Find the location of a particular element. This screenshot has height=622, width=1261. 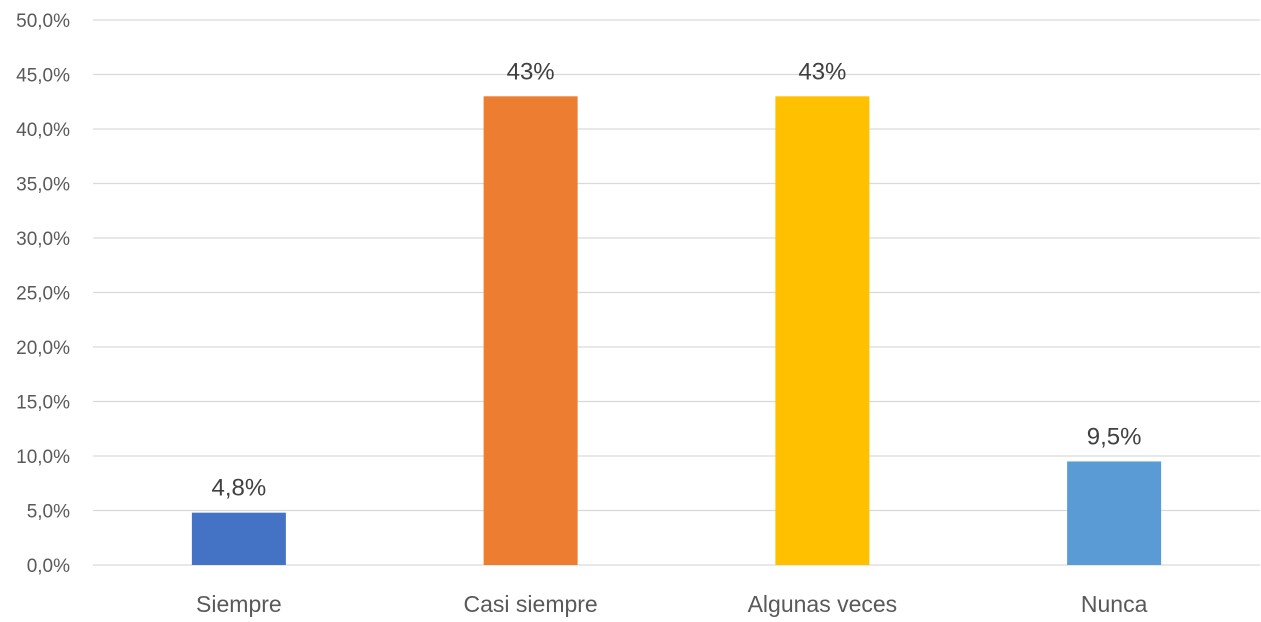

y-tick-label: 45,0% is located at coordinates (43, 76).